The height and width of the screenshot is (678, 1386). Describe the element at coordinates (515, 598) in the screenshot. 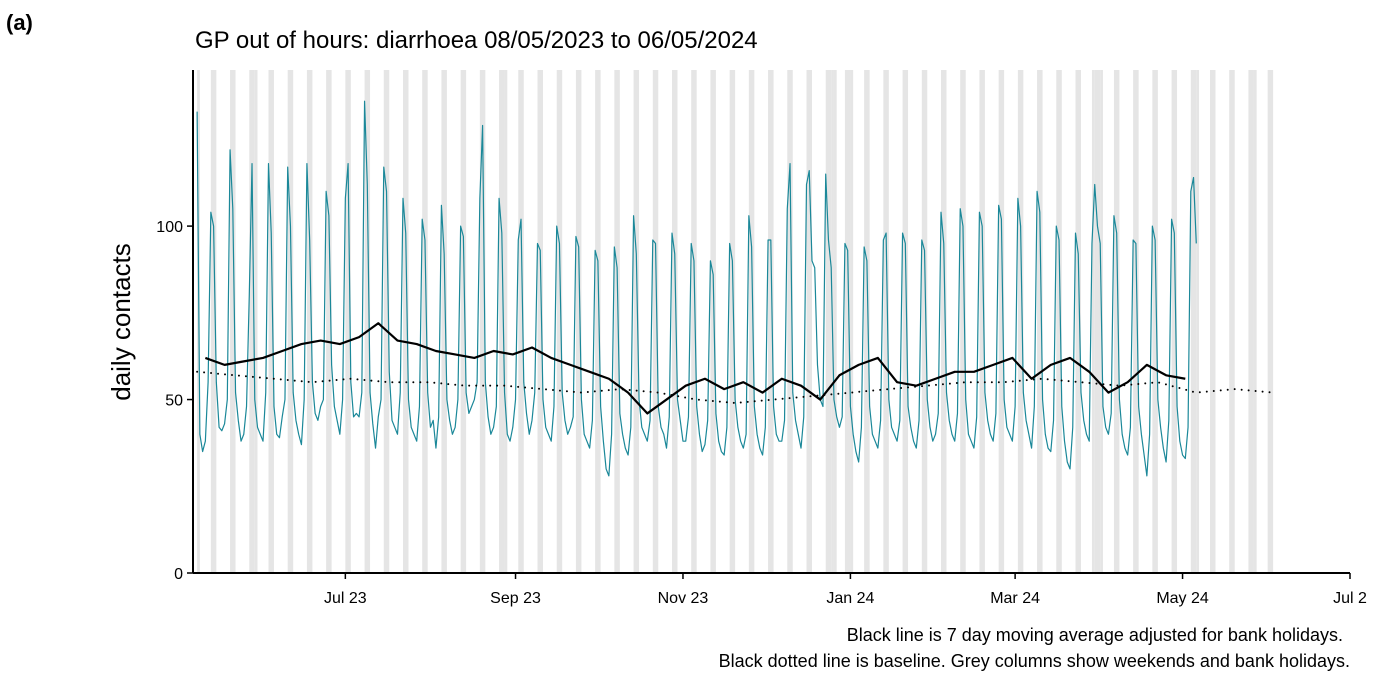

I see `x-tick-label: Sep 23` at that location.